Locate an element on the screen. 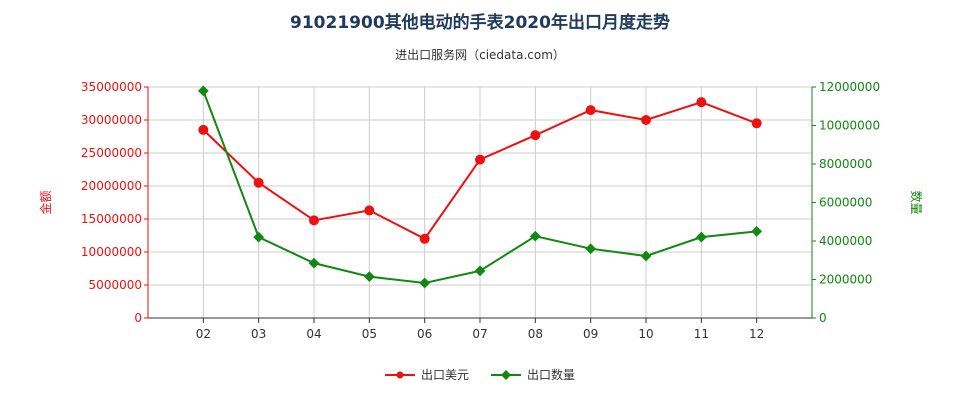 This screenshot has height=400, width=960. y-right-tick-label: 8000000 is located at coordinates (845, 164).